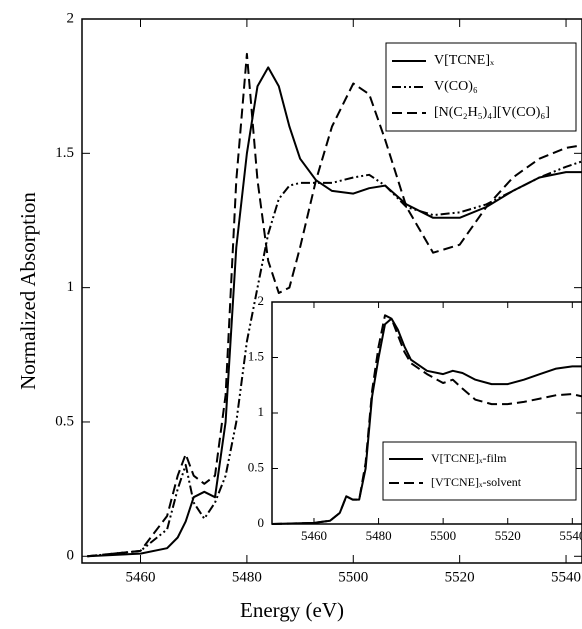 The height and width of the screenshot is (629, 582). What do you see at coordinates (28, 291) in the screenshot?
I see `y-axis-label: Normalized Absorption` at bounding box center [28, 291].